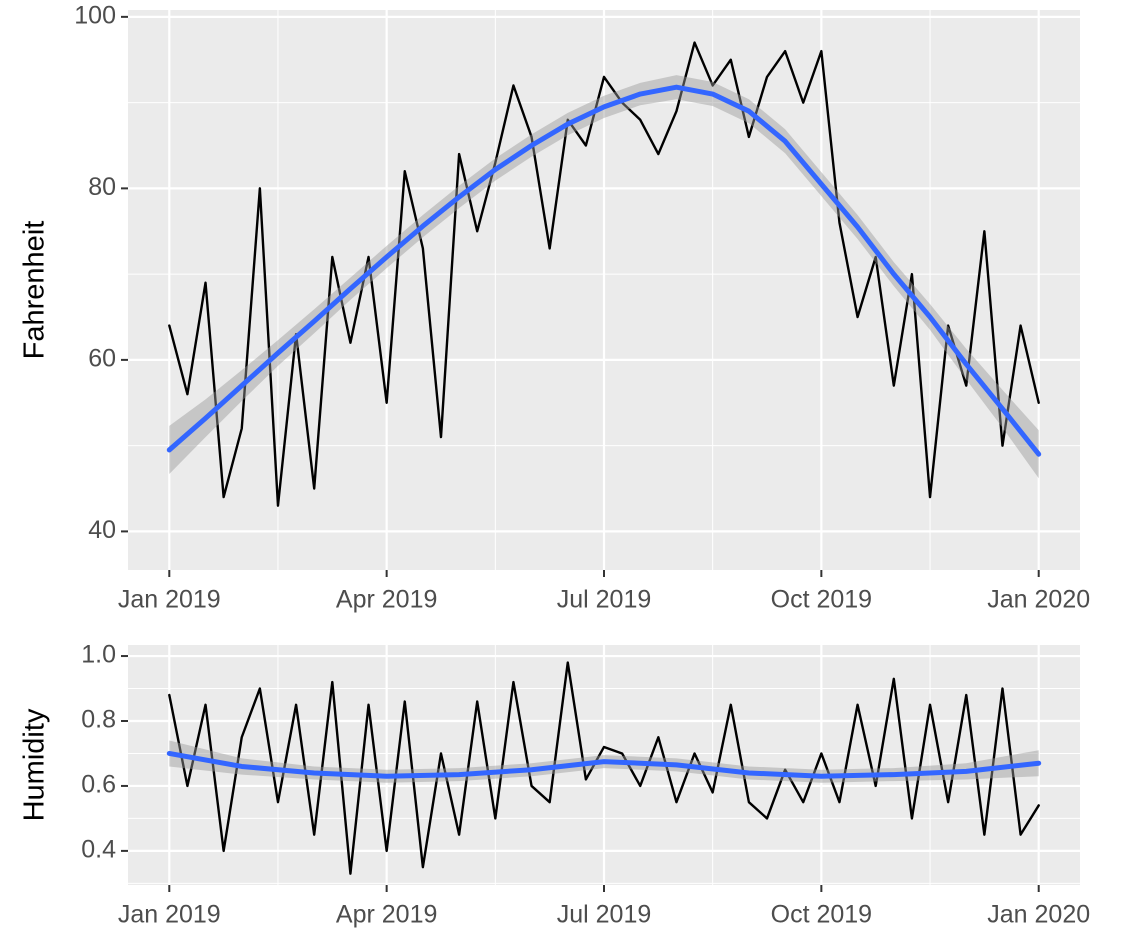 The width and height of the screenshot is (1122, 933). What do you see at coordinates (98, 785) in the screenshot?
I see `y-tick-label: 0.6` at bounding box center [98, 785].